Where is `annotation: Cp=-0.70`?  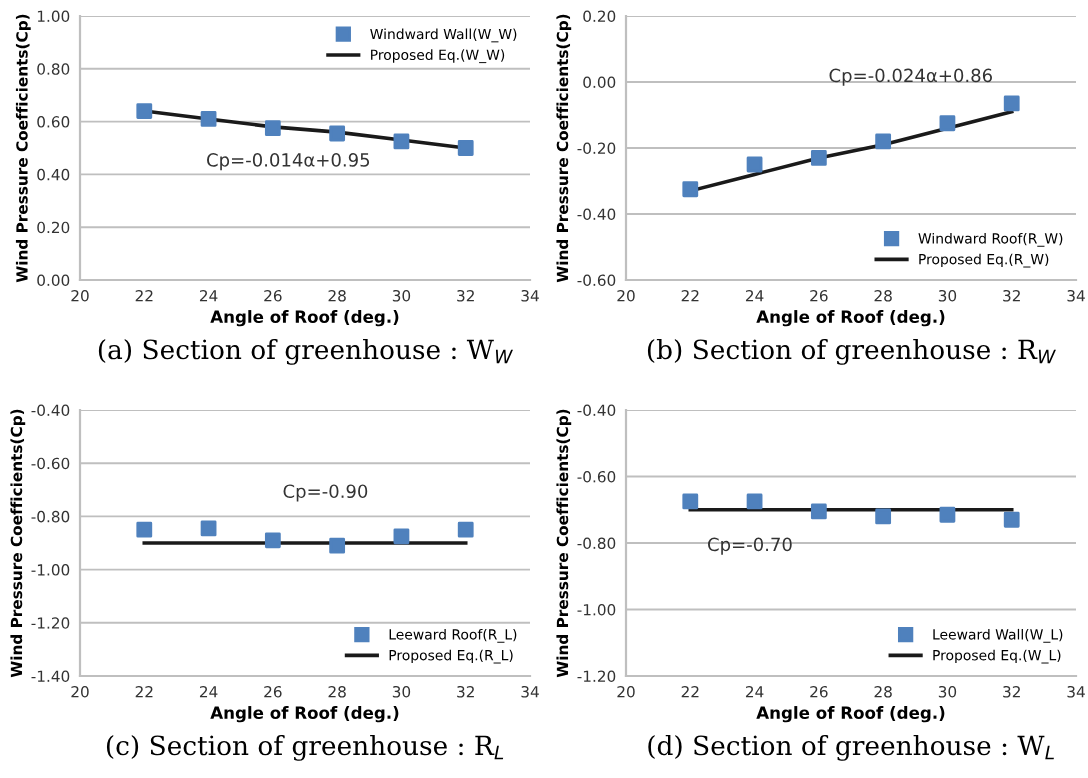
annotation: Cp=-0.70 is located at coordinates (750, 546).